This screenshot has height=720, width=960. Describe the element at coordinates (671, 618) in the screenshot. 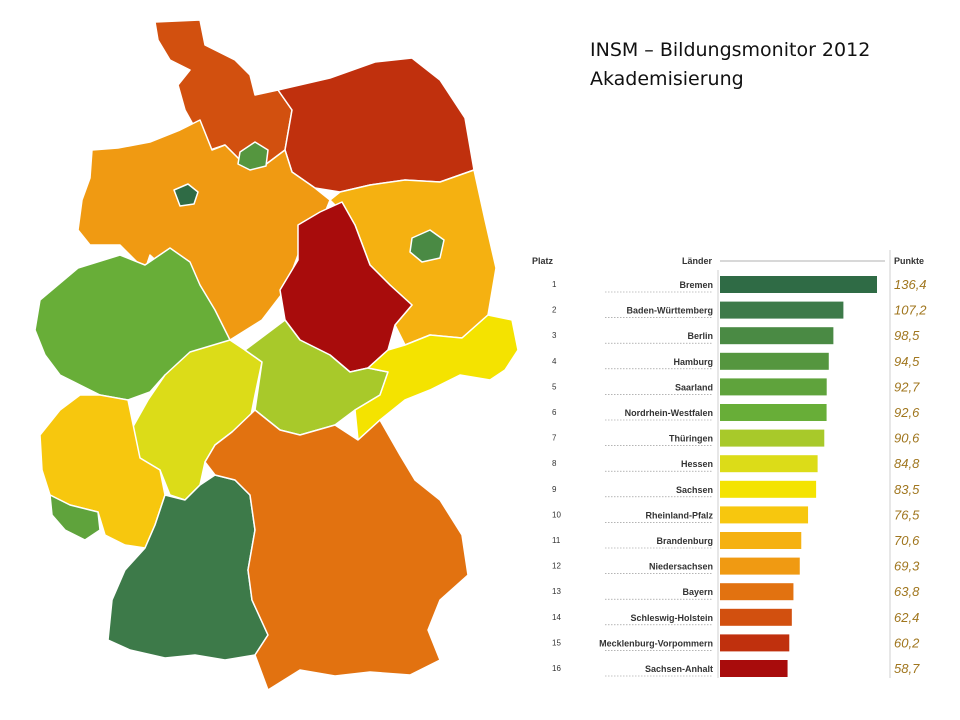

I see `category-label: Schleswig-Holstein` at that location.